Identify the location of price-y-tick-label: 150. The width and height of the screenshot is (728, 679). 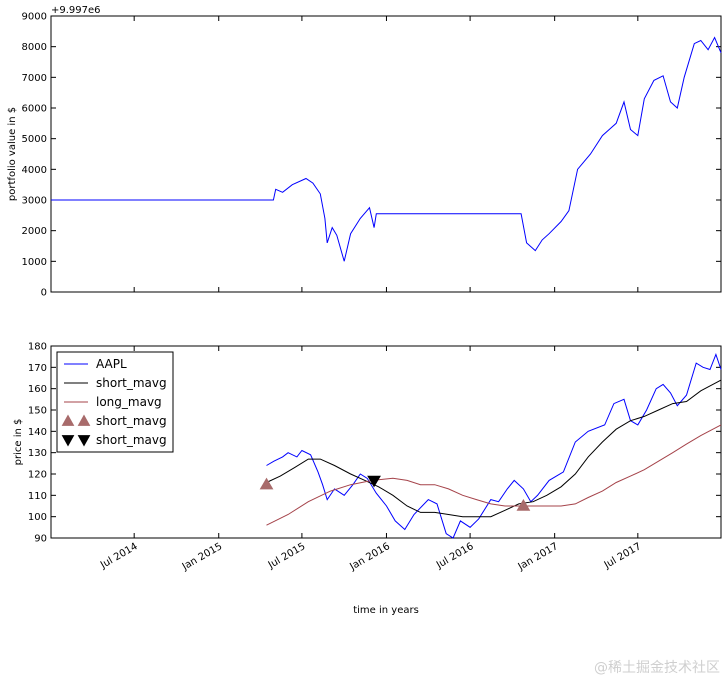
(37, 411).